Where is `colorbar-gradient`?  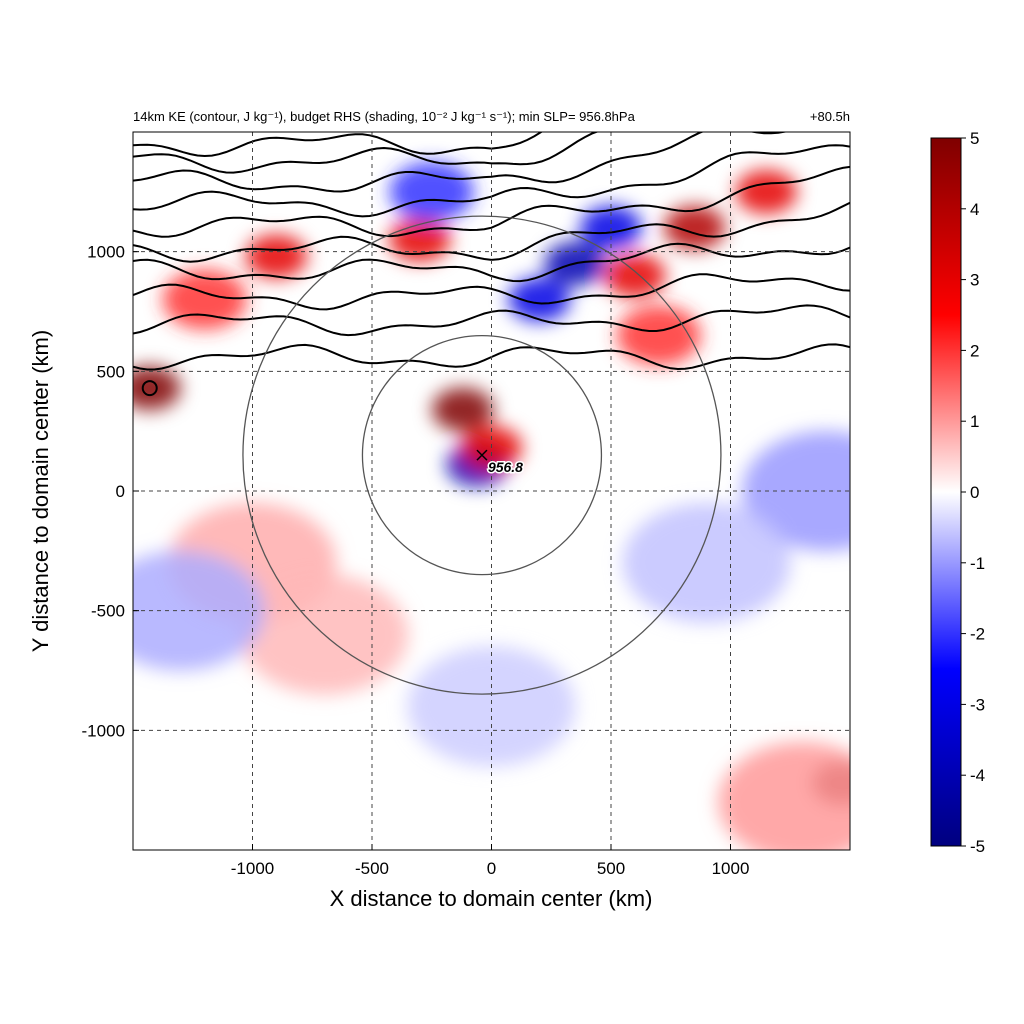 colorbar-gradient is located at coordinates (946, 492).